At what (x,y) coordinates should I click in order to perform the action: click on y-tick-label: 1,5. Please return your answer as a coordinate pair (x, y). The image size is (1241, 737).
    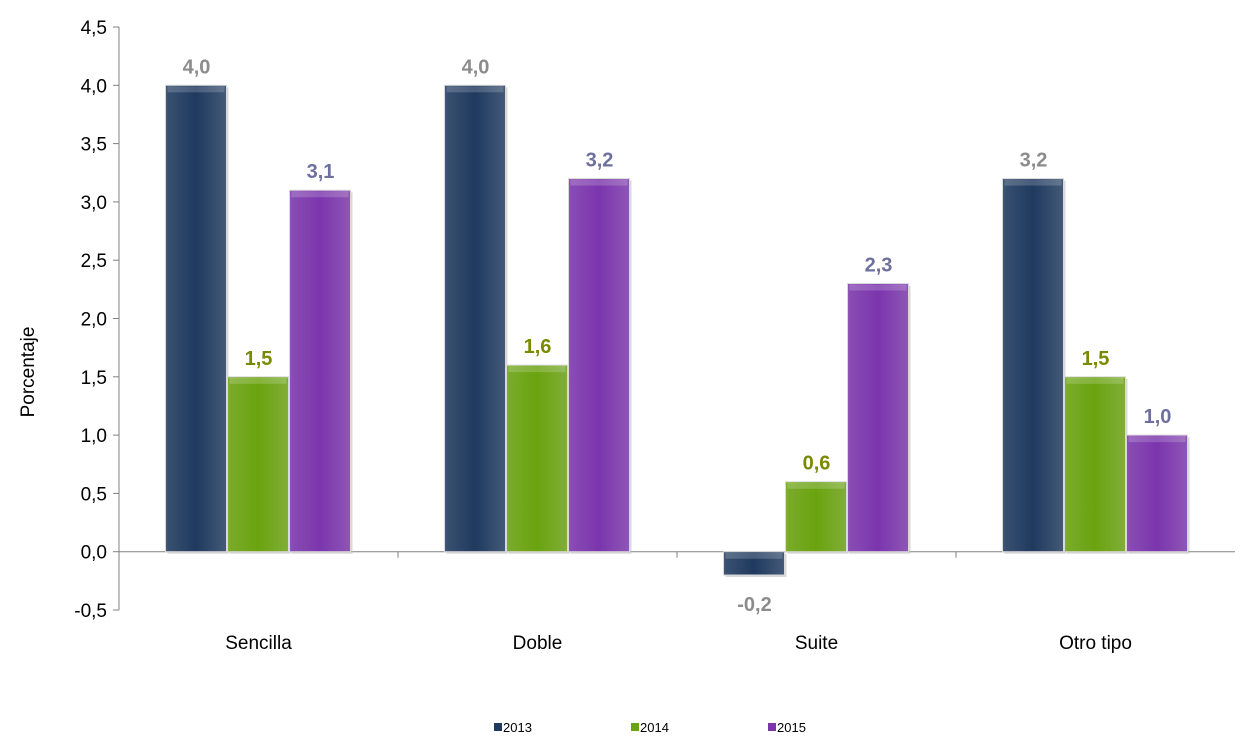
    Looking at the image, I should click on (94, 378).